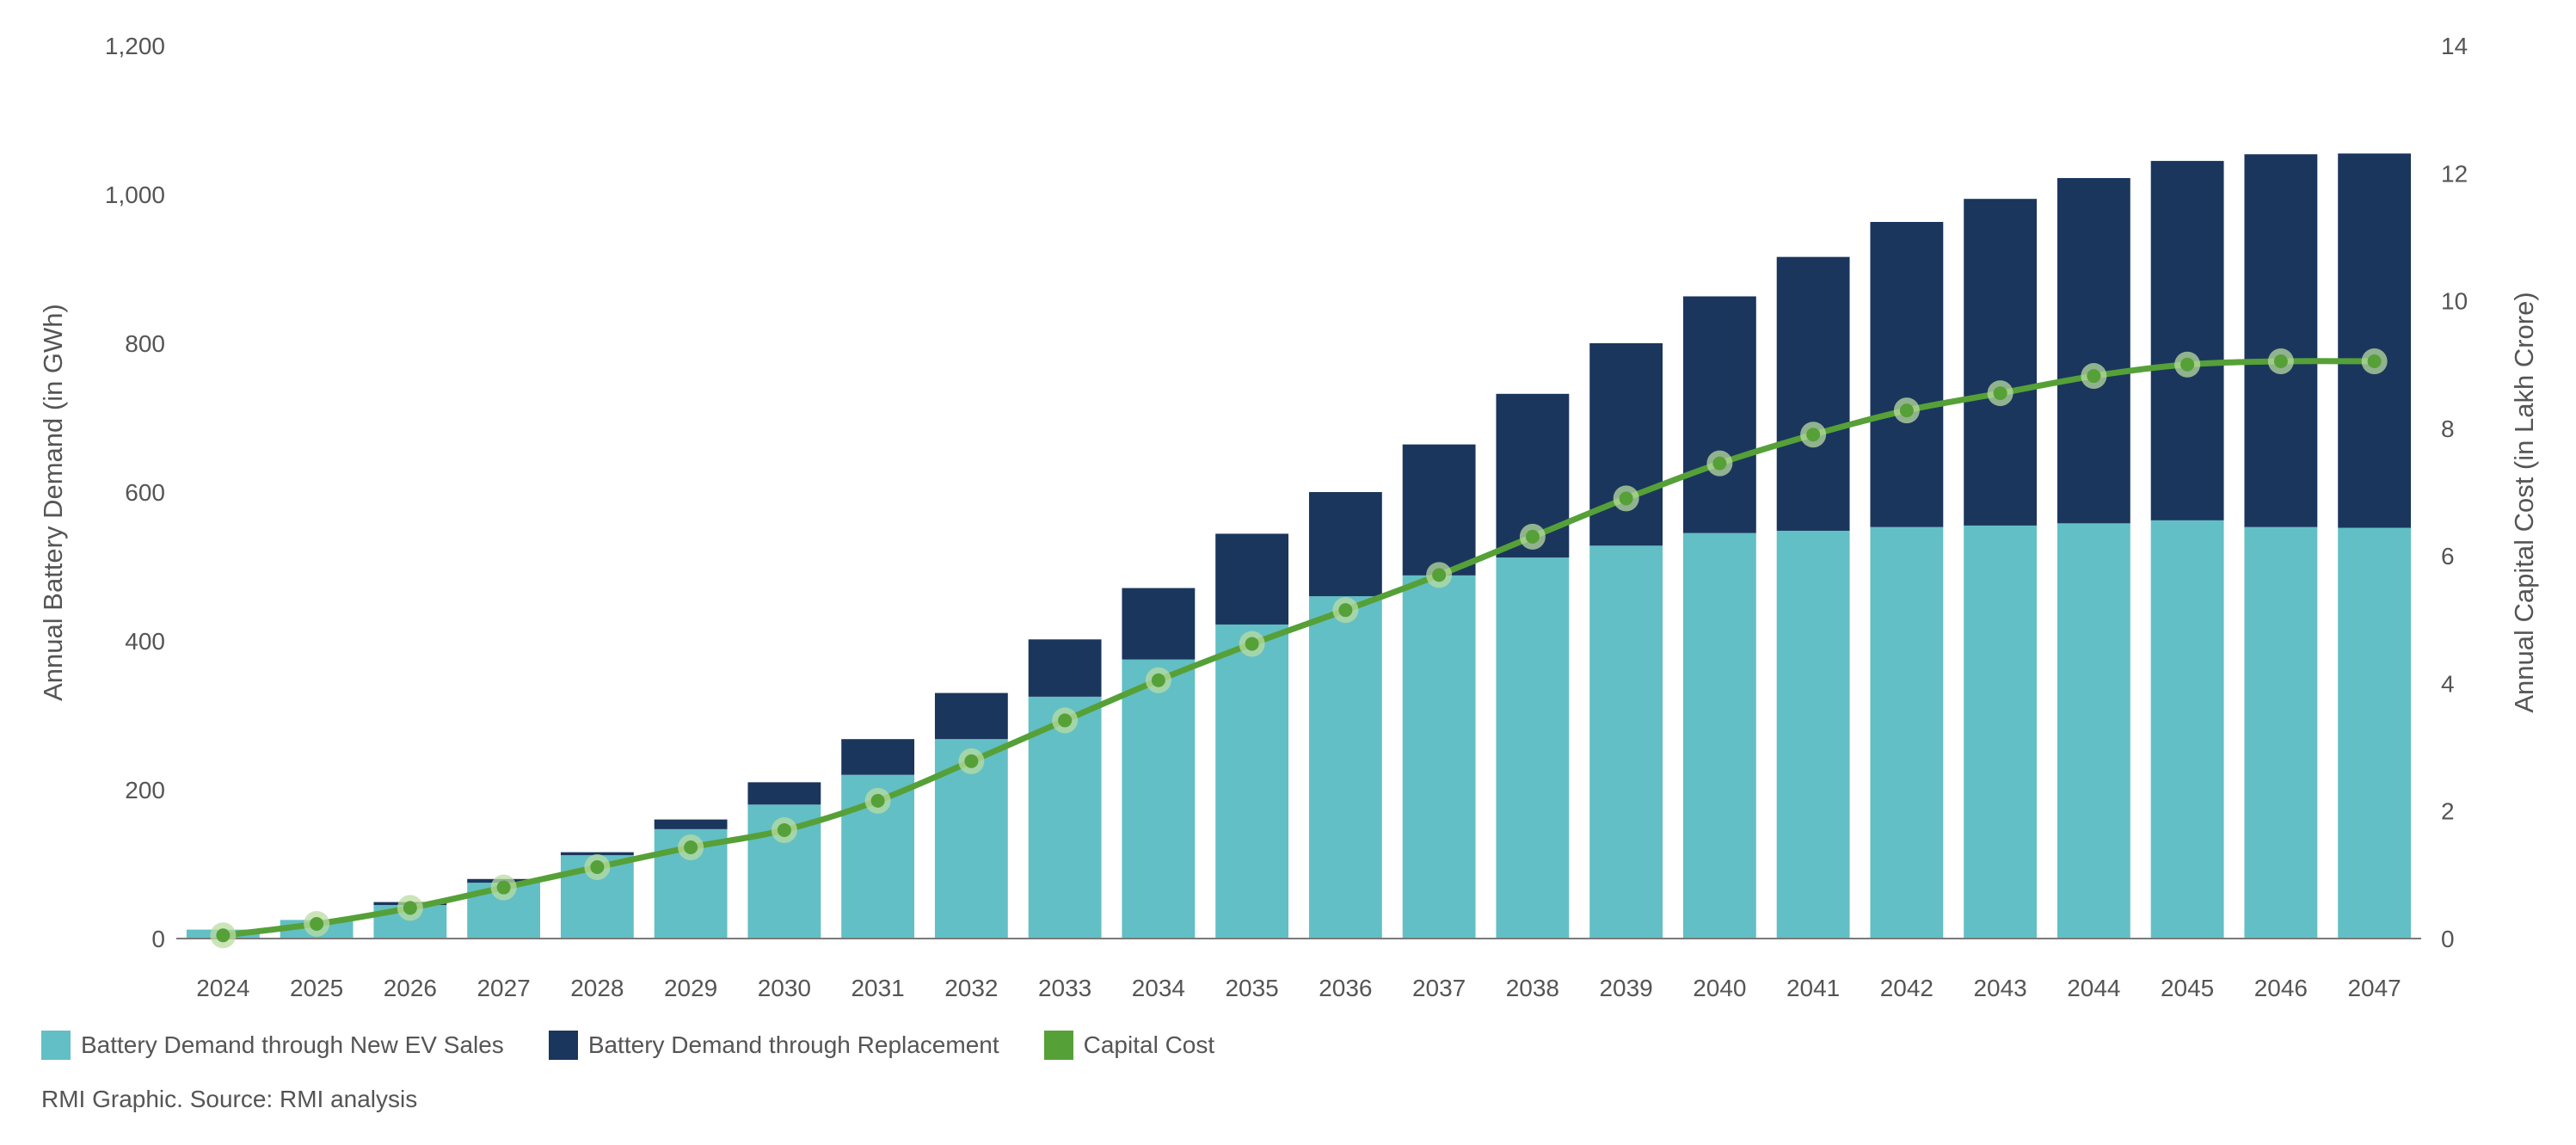 This screenshot has width=2576, height=1145. I want to click on x-axis-tick-label: 2028, so click(597, 988).